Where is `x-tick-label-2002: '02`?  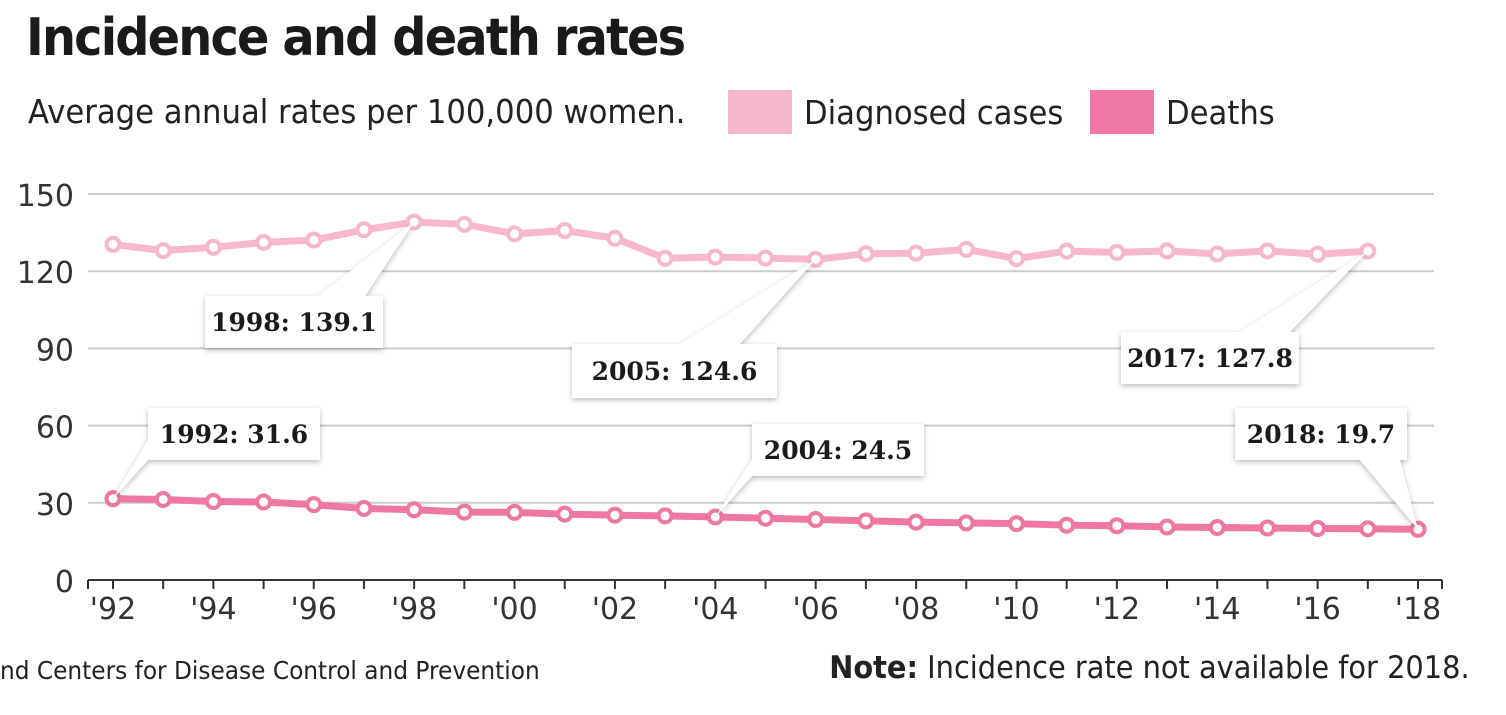
x-tick-label-2002: '02 is located at coordinates (615, 609).